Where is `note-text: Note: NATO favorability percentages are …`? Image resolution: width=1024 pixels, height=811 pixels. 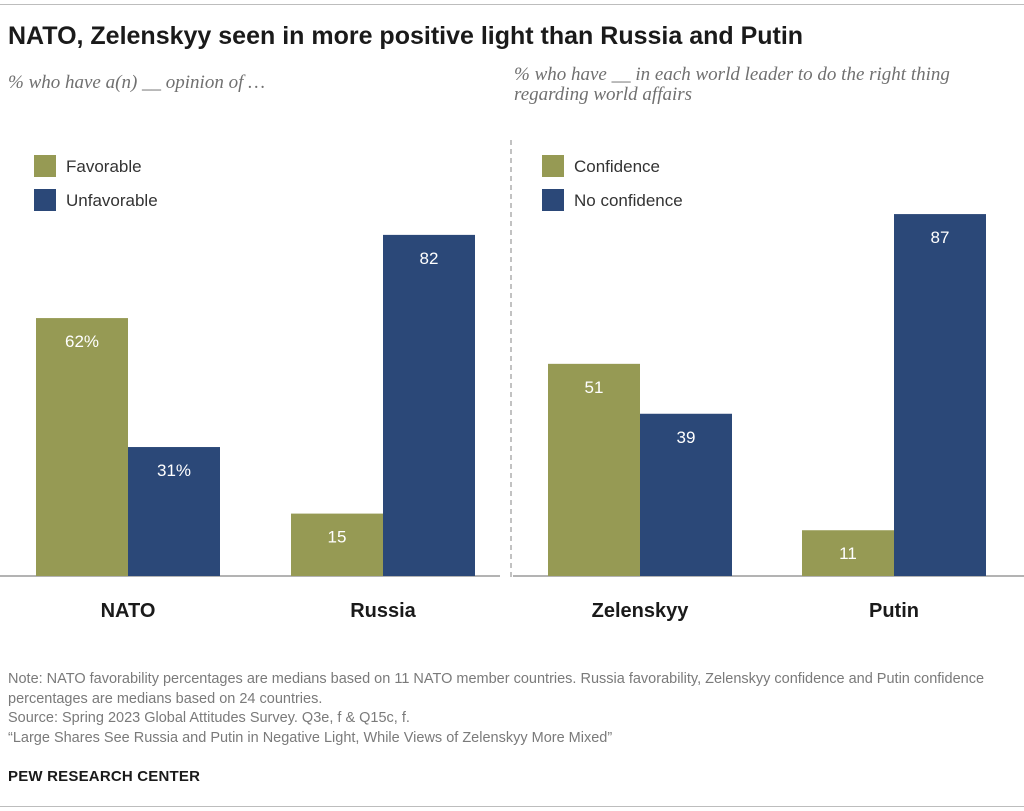
note-text: Note: NATO favorability percentages are … is located at coordinates (496, 689).